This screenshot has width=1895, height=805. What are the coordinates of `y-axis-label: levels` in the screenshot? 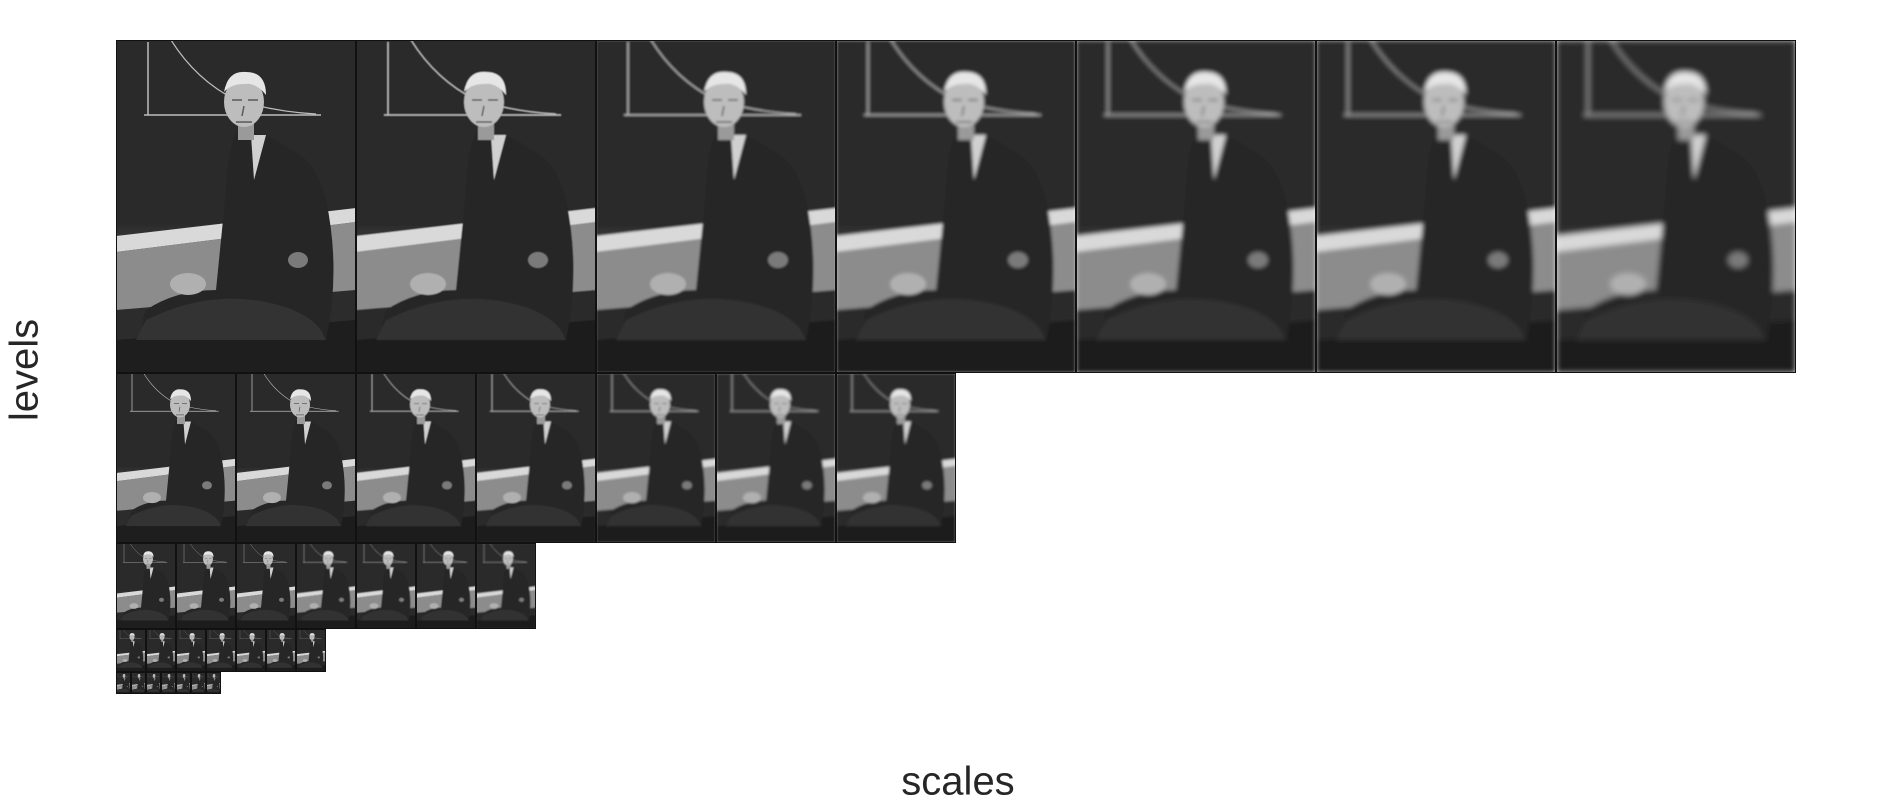 It's located at (24, 370).